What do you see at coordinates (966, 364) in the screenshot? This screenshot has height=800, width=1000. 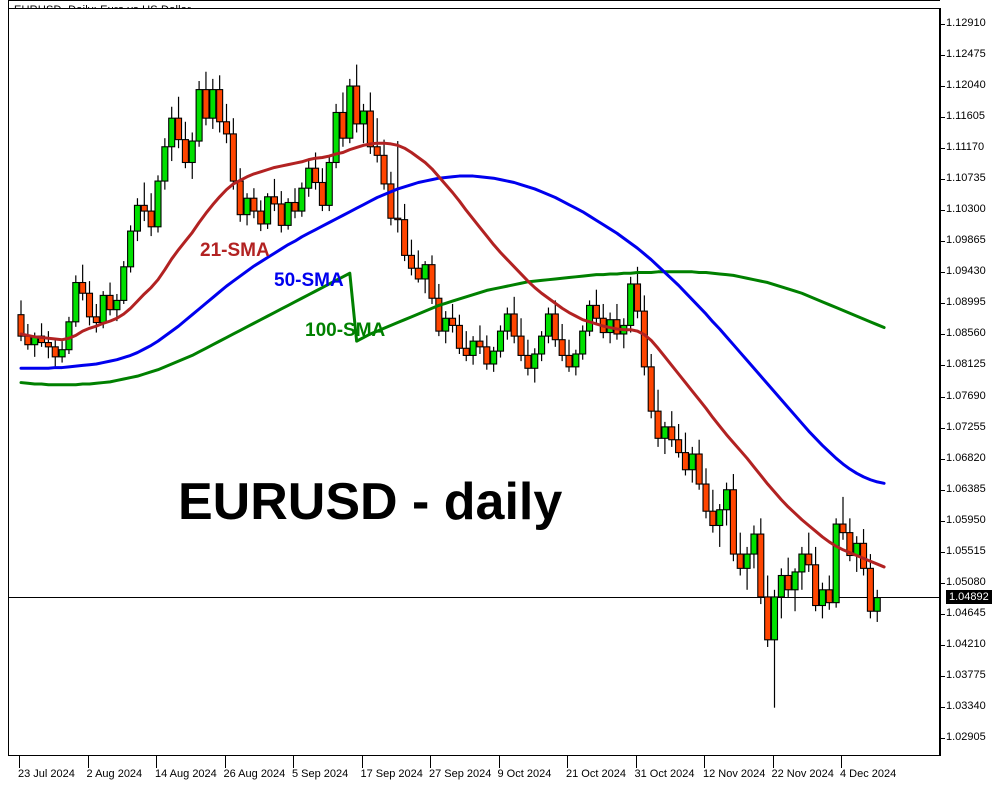 I see `price-tick-label: 1.08125` at bounding box center [966, 364].